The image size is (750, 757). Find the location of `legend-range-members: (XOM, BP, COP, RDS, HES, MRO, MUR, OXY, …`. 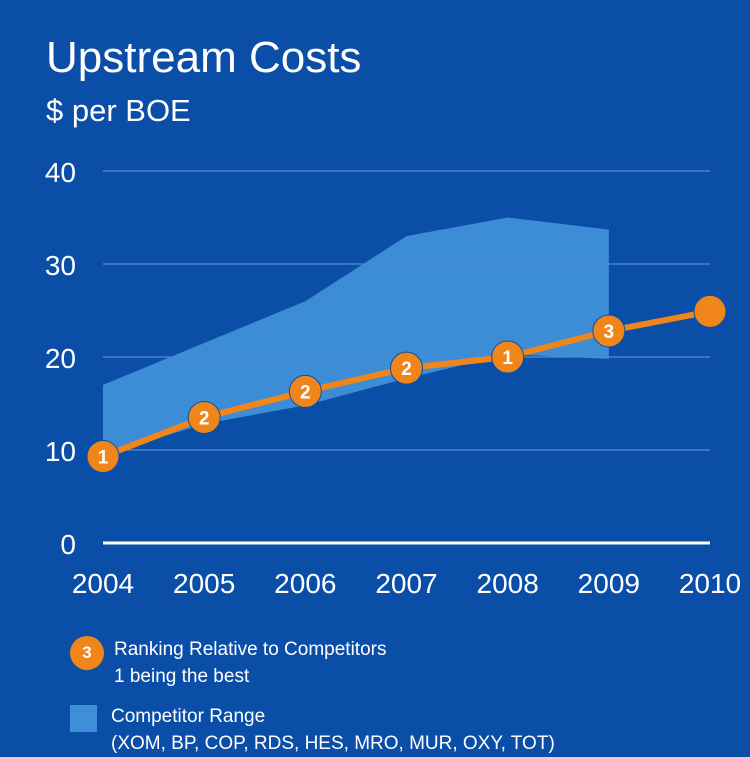

legend-range-members: (XOM, BP, COP, RDS, HES, MRO, MUR, OXY, … is located at coordinates (333, 743).